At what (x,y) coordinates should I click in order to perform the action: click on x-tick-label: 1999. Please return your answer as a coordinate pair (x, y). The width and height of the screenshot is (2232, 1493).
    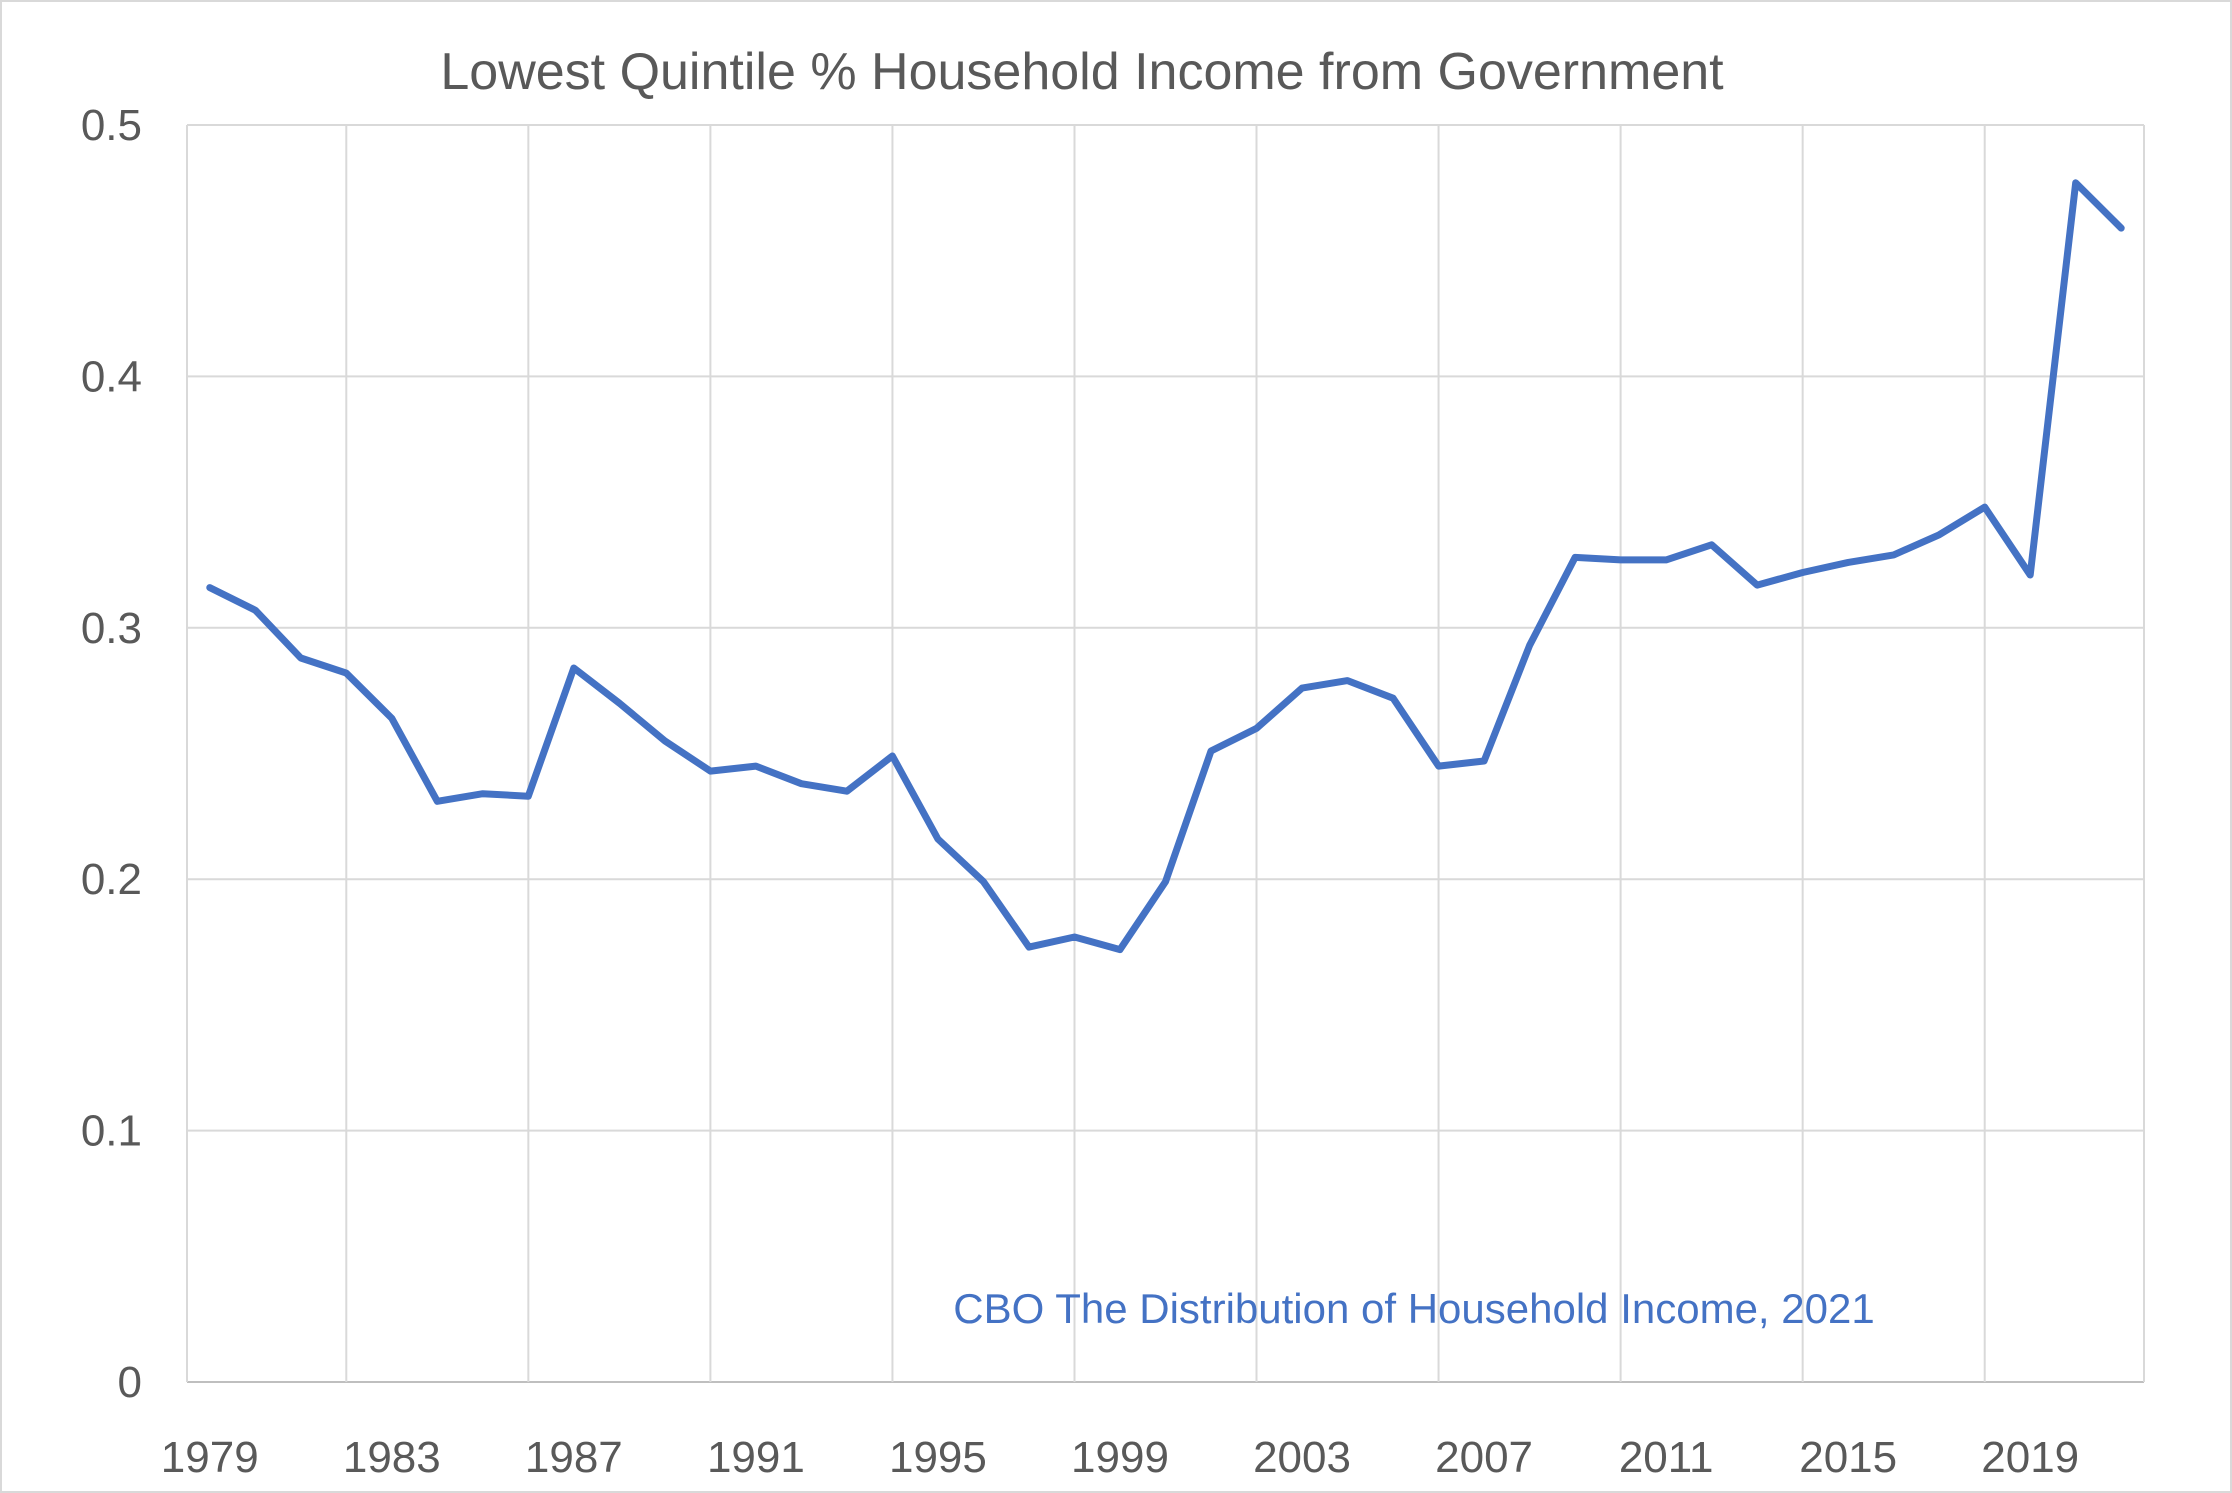
    Looking at the image, I should click on (1120, 1457).